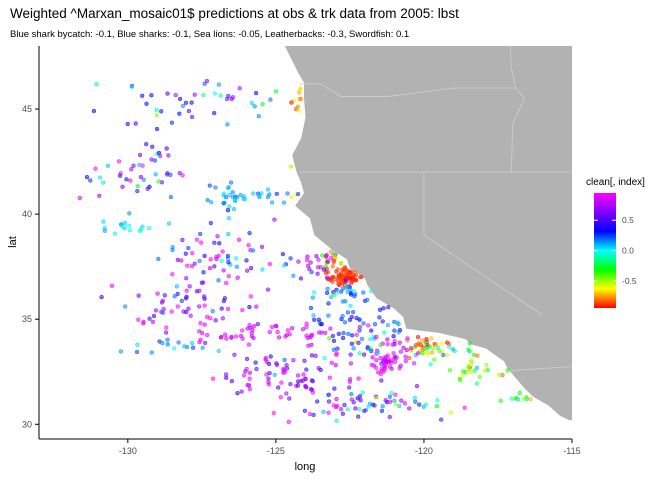 The image size is (672, 485). What do you see at coordinates (30, 266) in the screenshot?
I see `y-ticks: 30 35 40 45` at bounding box center [30, 266].